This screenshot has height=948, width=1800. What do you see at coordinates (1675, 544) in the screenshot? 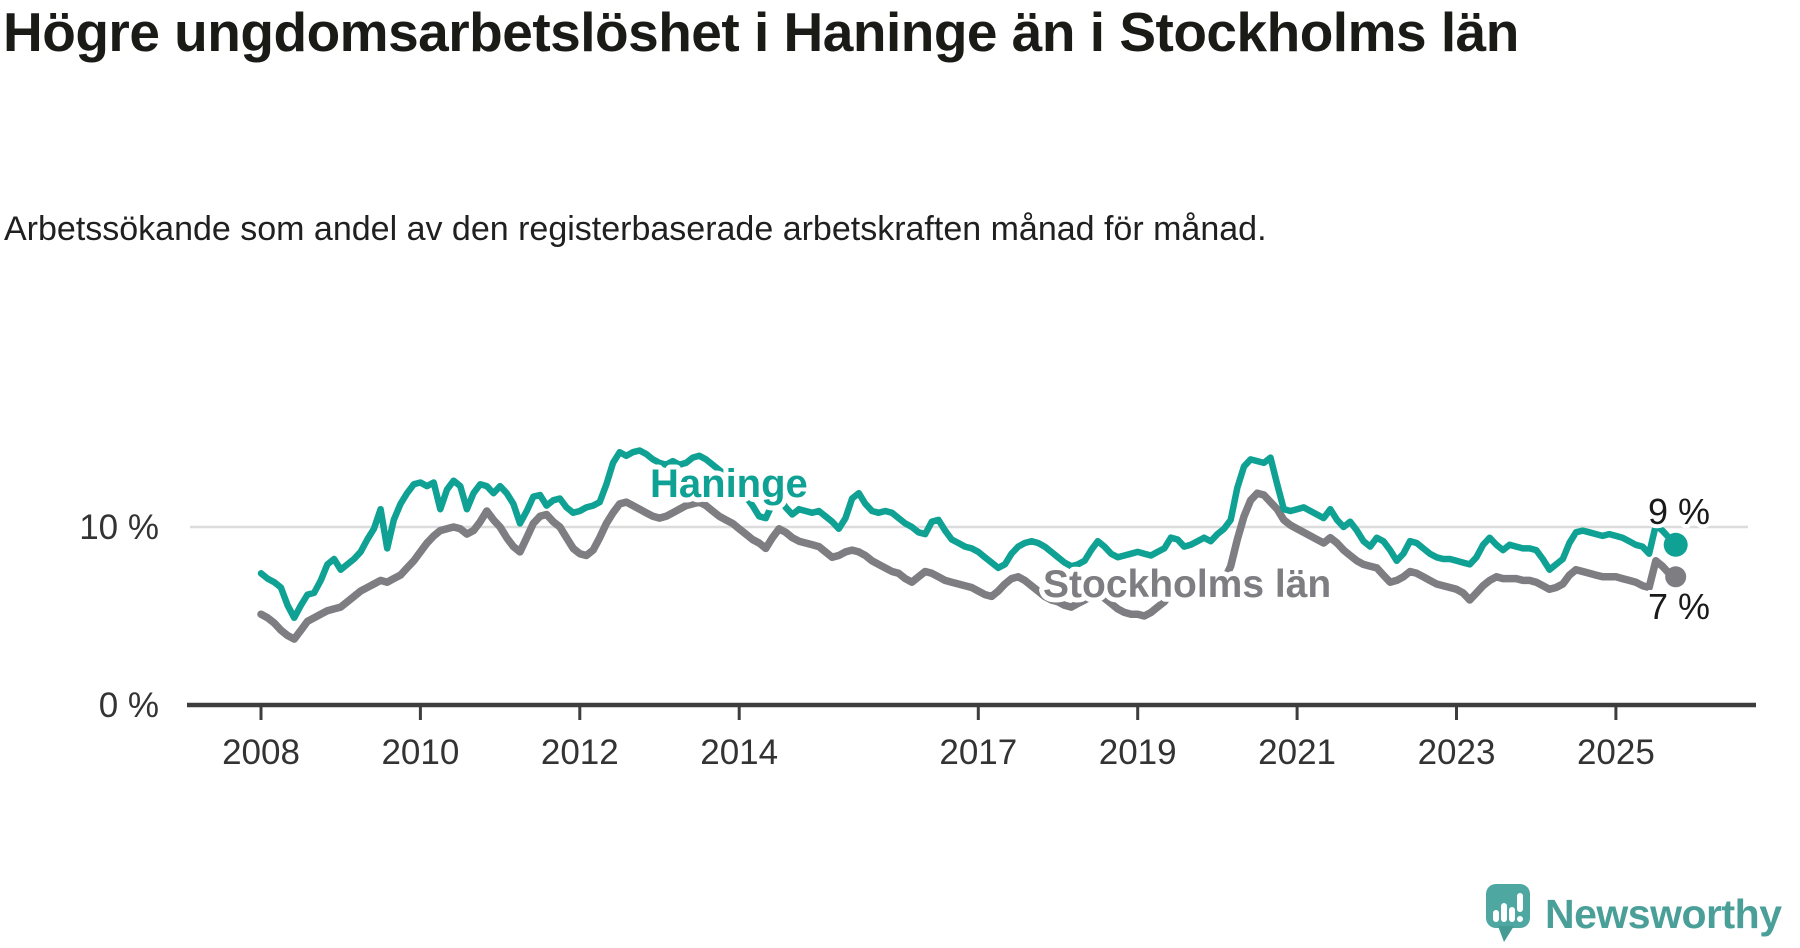
I see `series-end-dot-haninge` at bounding box center [1675, 544].